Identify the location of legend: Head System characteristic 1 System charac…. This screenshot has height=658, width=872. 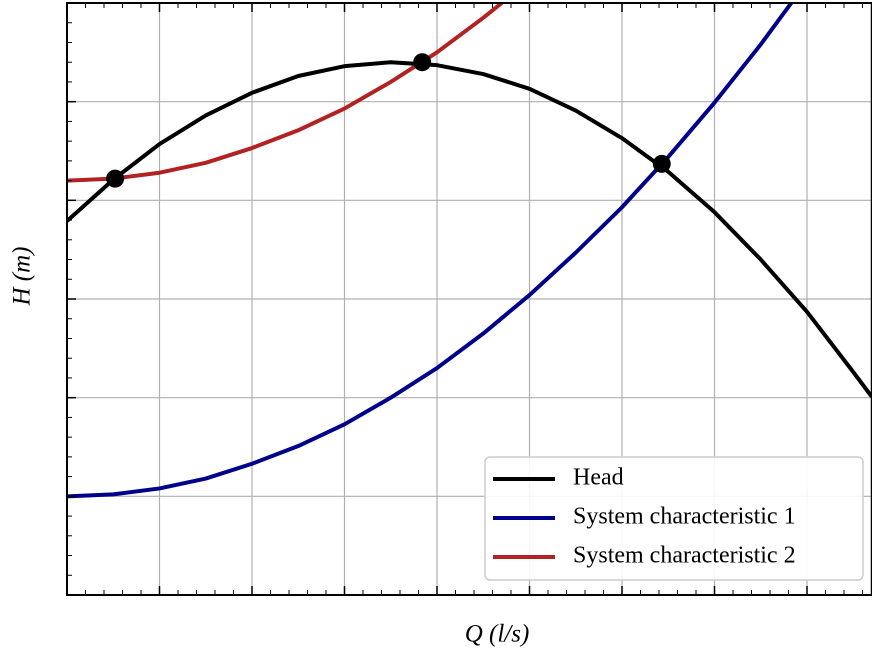
(674, 518).